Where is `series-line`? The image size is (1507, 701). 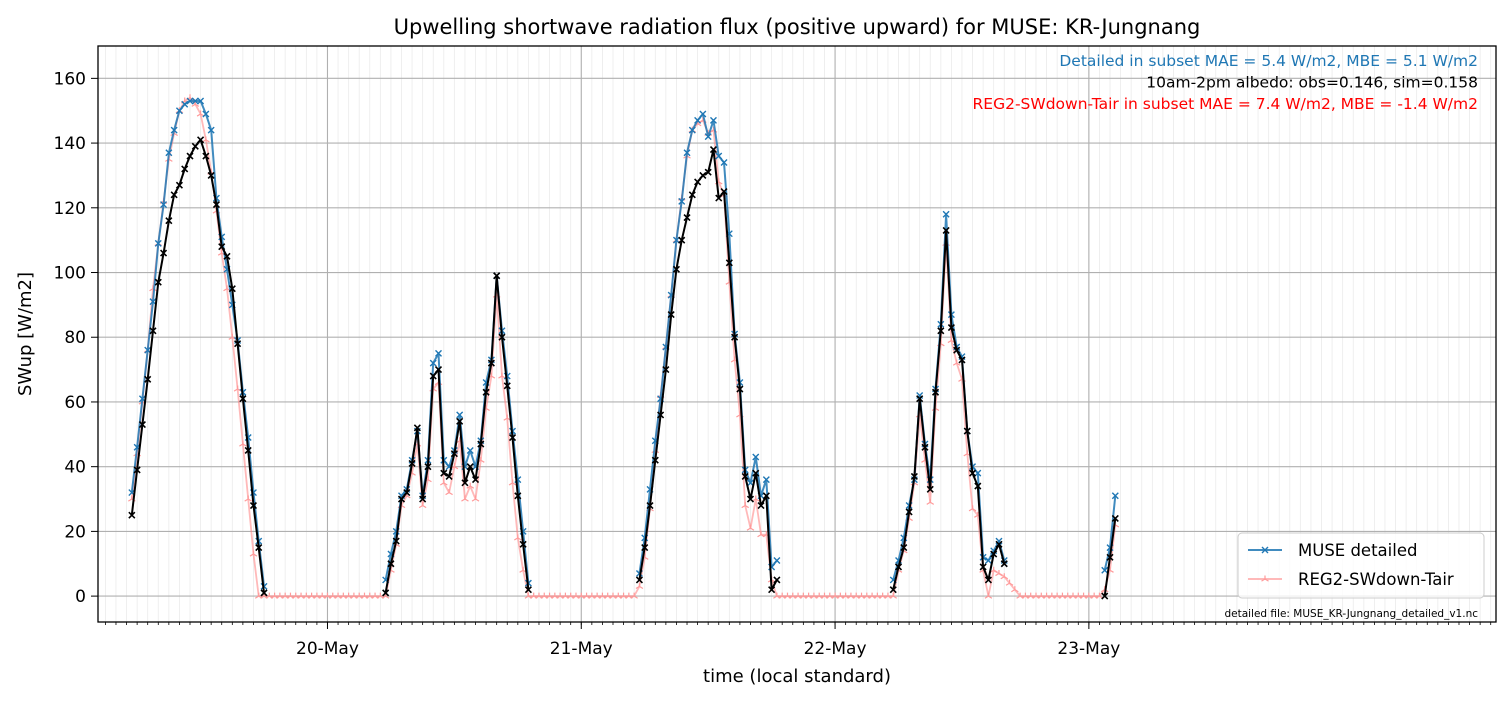 series-line is located at coordinates (457, 434).